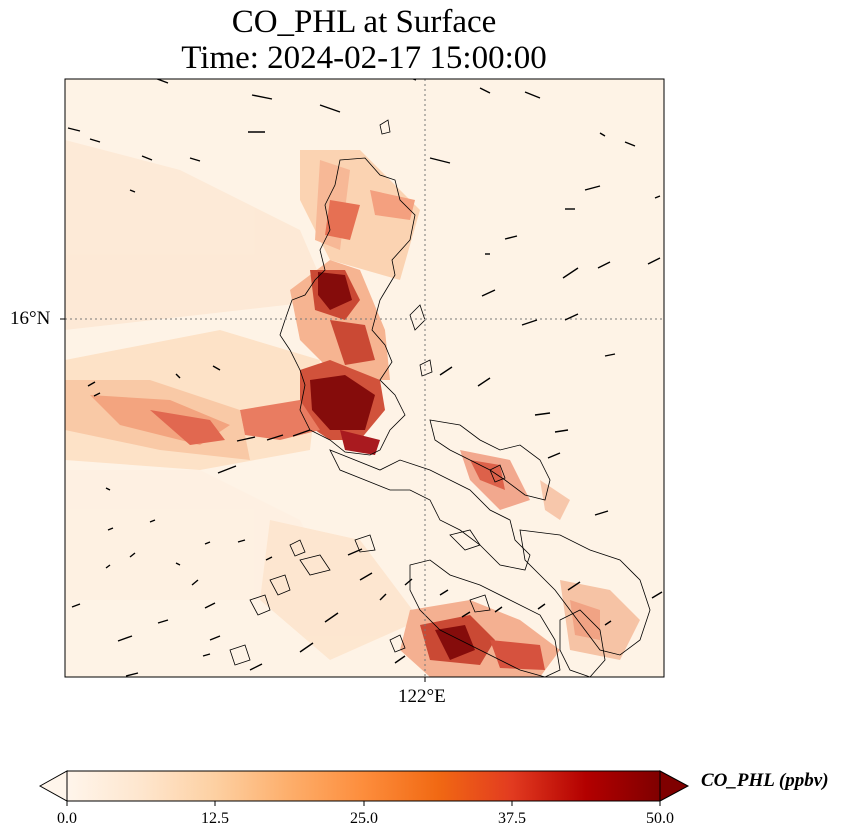  What do you see at coordinates (512, 818) in the screenshot?
I see `colorbar-tick-3: 37.5` at bounding box center [512, 818].